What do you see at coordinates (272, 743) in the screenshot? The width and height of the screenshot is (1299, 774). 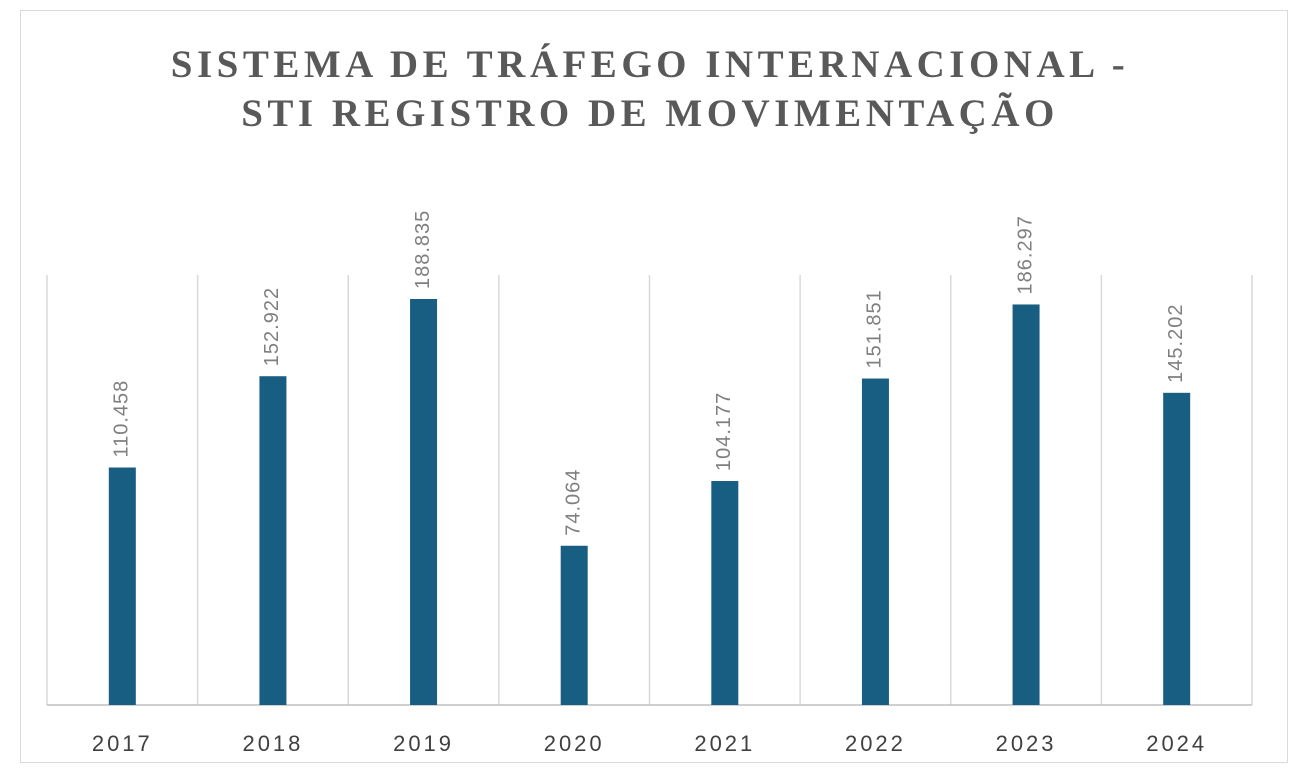 I see `x-tick-label: 2018` at bounding box center [272, 743].